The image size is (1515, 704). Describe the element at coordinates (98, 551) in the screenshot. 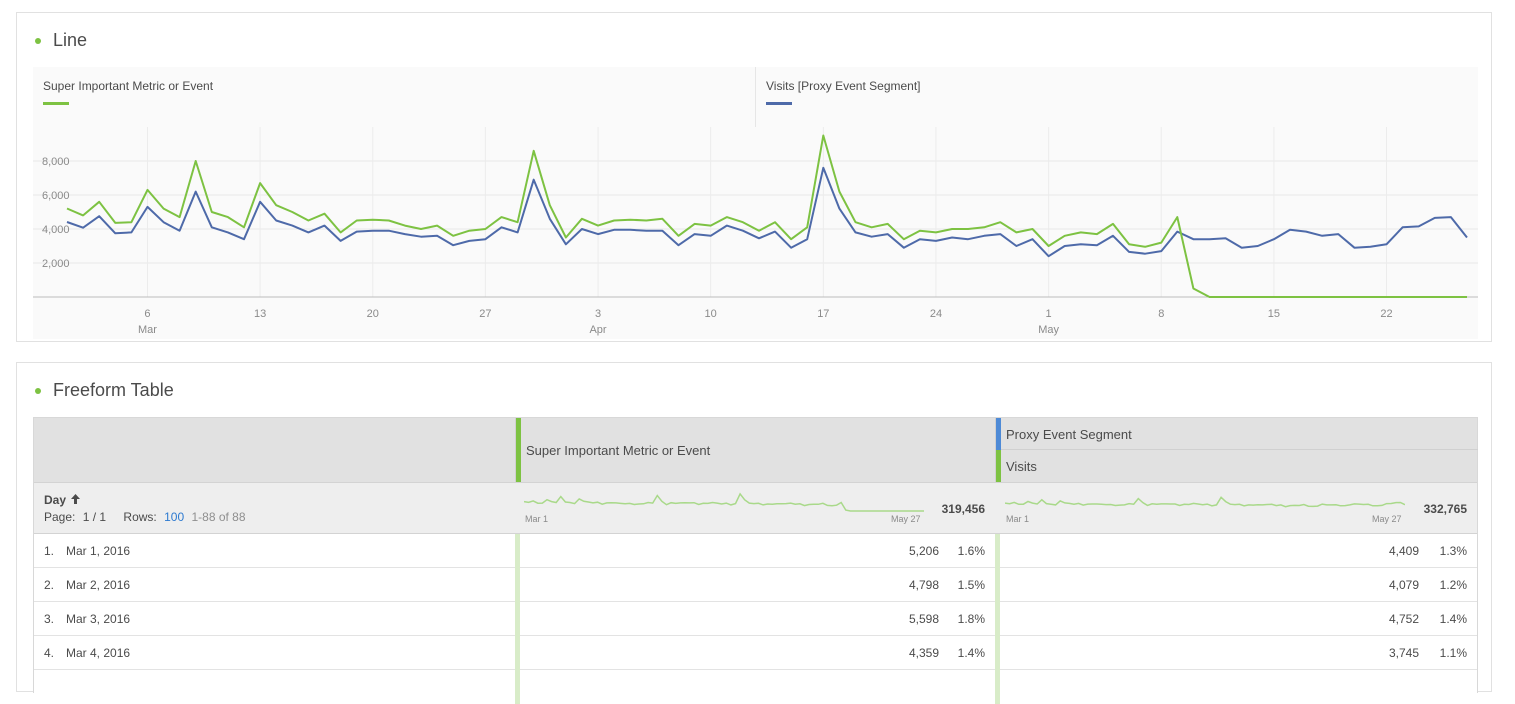

I see `row-date: Mar 1, 2016` at that location.